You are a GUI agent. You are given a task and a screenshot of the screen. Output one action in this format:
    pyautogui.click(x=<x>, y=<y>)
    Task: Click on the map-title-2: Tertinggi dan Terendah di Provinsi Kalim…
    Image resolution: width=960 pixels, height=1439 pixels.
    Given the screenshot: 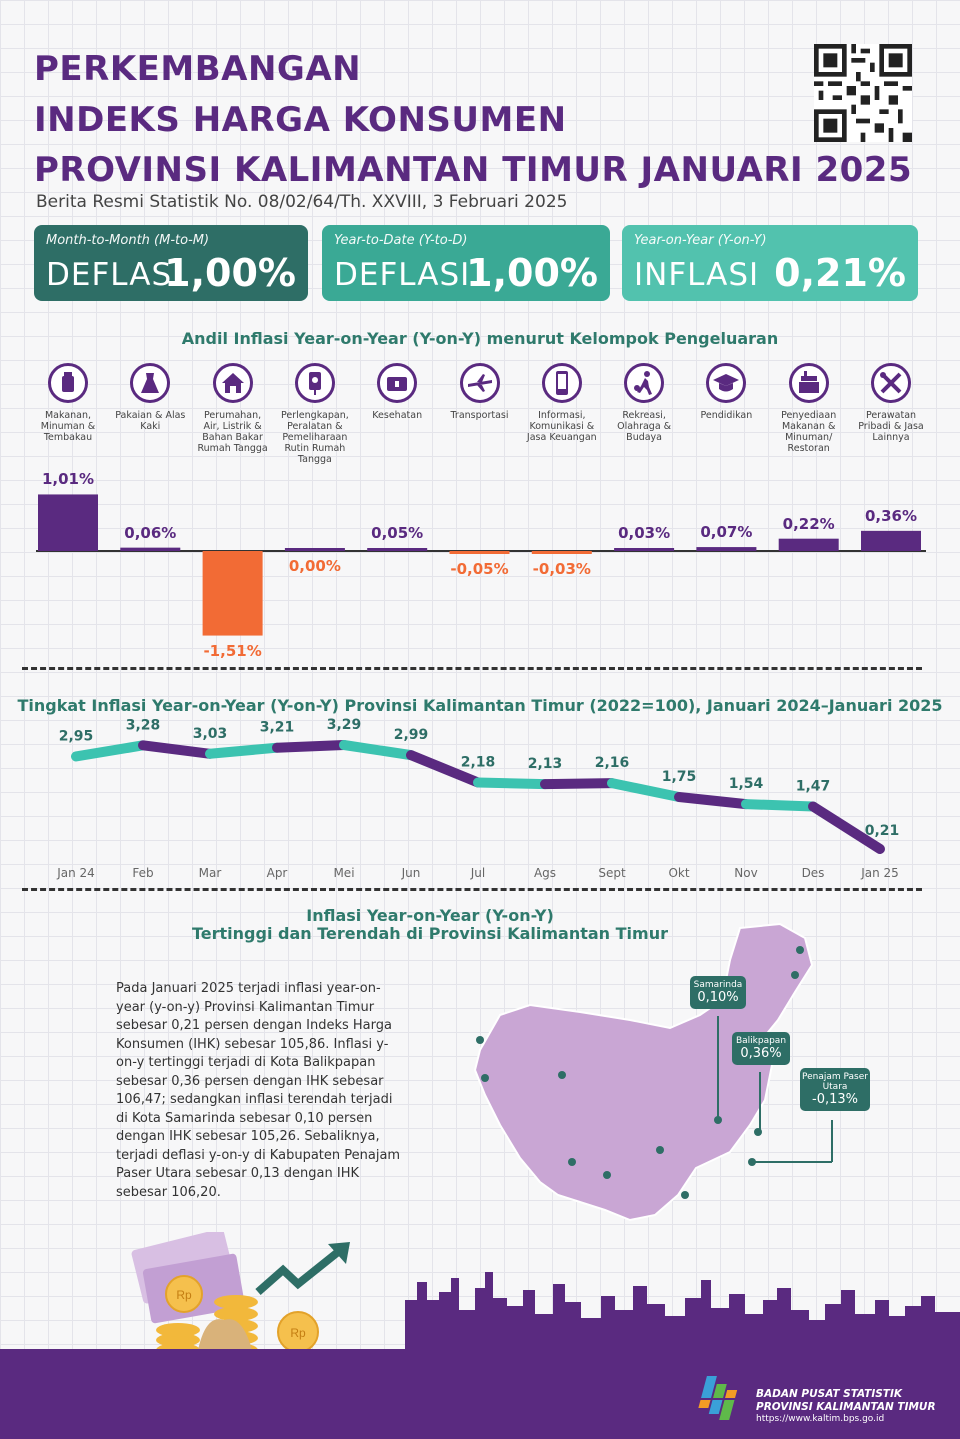 What is the action you would take?
    pyautogui.click(x=430, y=933)
    